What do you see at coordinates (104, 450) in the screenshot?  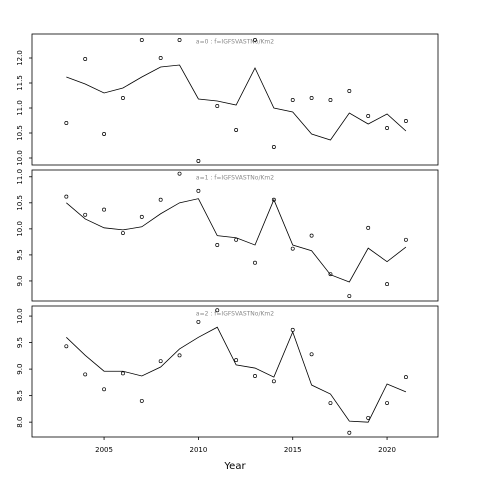 I see `x-tick-label: 2005` at bounding box center [104, 450].